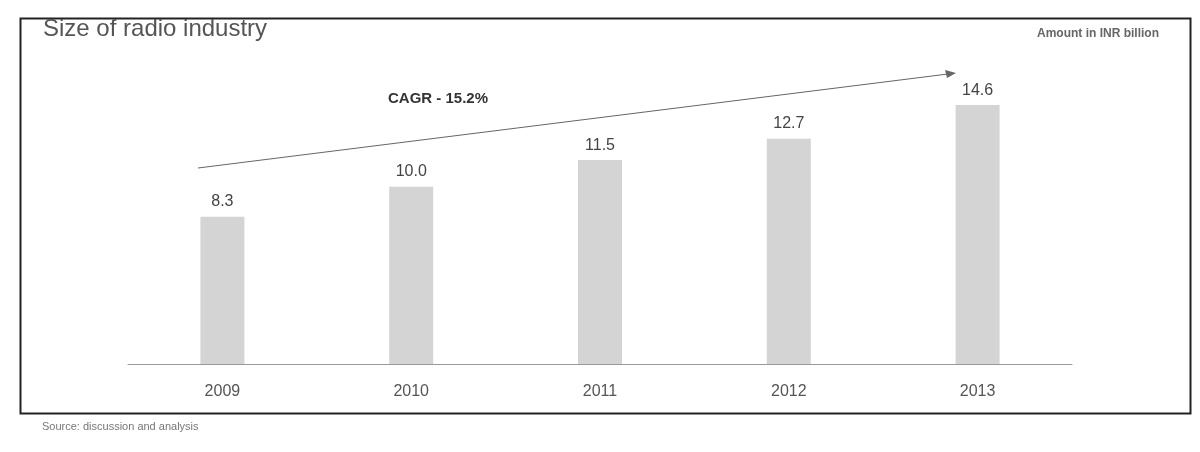 Image resolution: width=1200 pixels, height=452 pixels. I want to click on x-tick-label: 2011, so click(600, 390).